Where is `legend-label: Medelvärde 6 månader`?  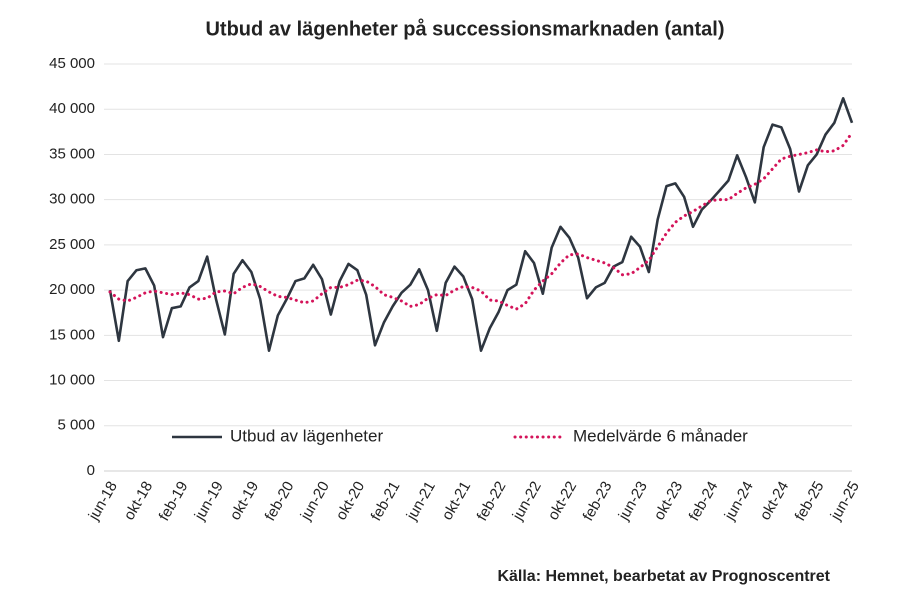 legend-label: Medelvärde 6 månader is located at coordinates (660, 435).